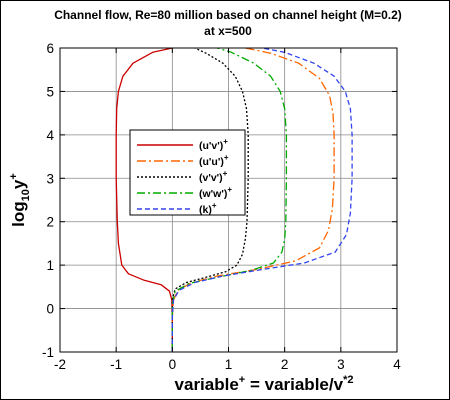  What do you see at coordinates (264, 384) in the screenshot?
I see `x-axis-label: variable+ = variable/v*2` at bounding box center [264, 384].